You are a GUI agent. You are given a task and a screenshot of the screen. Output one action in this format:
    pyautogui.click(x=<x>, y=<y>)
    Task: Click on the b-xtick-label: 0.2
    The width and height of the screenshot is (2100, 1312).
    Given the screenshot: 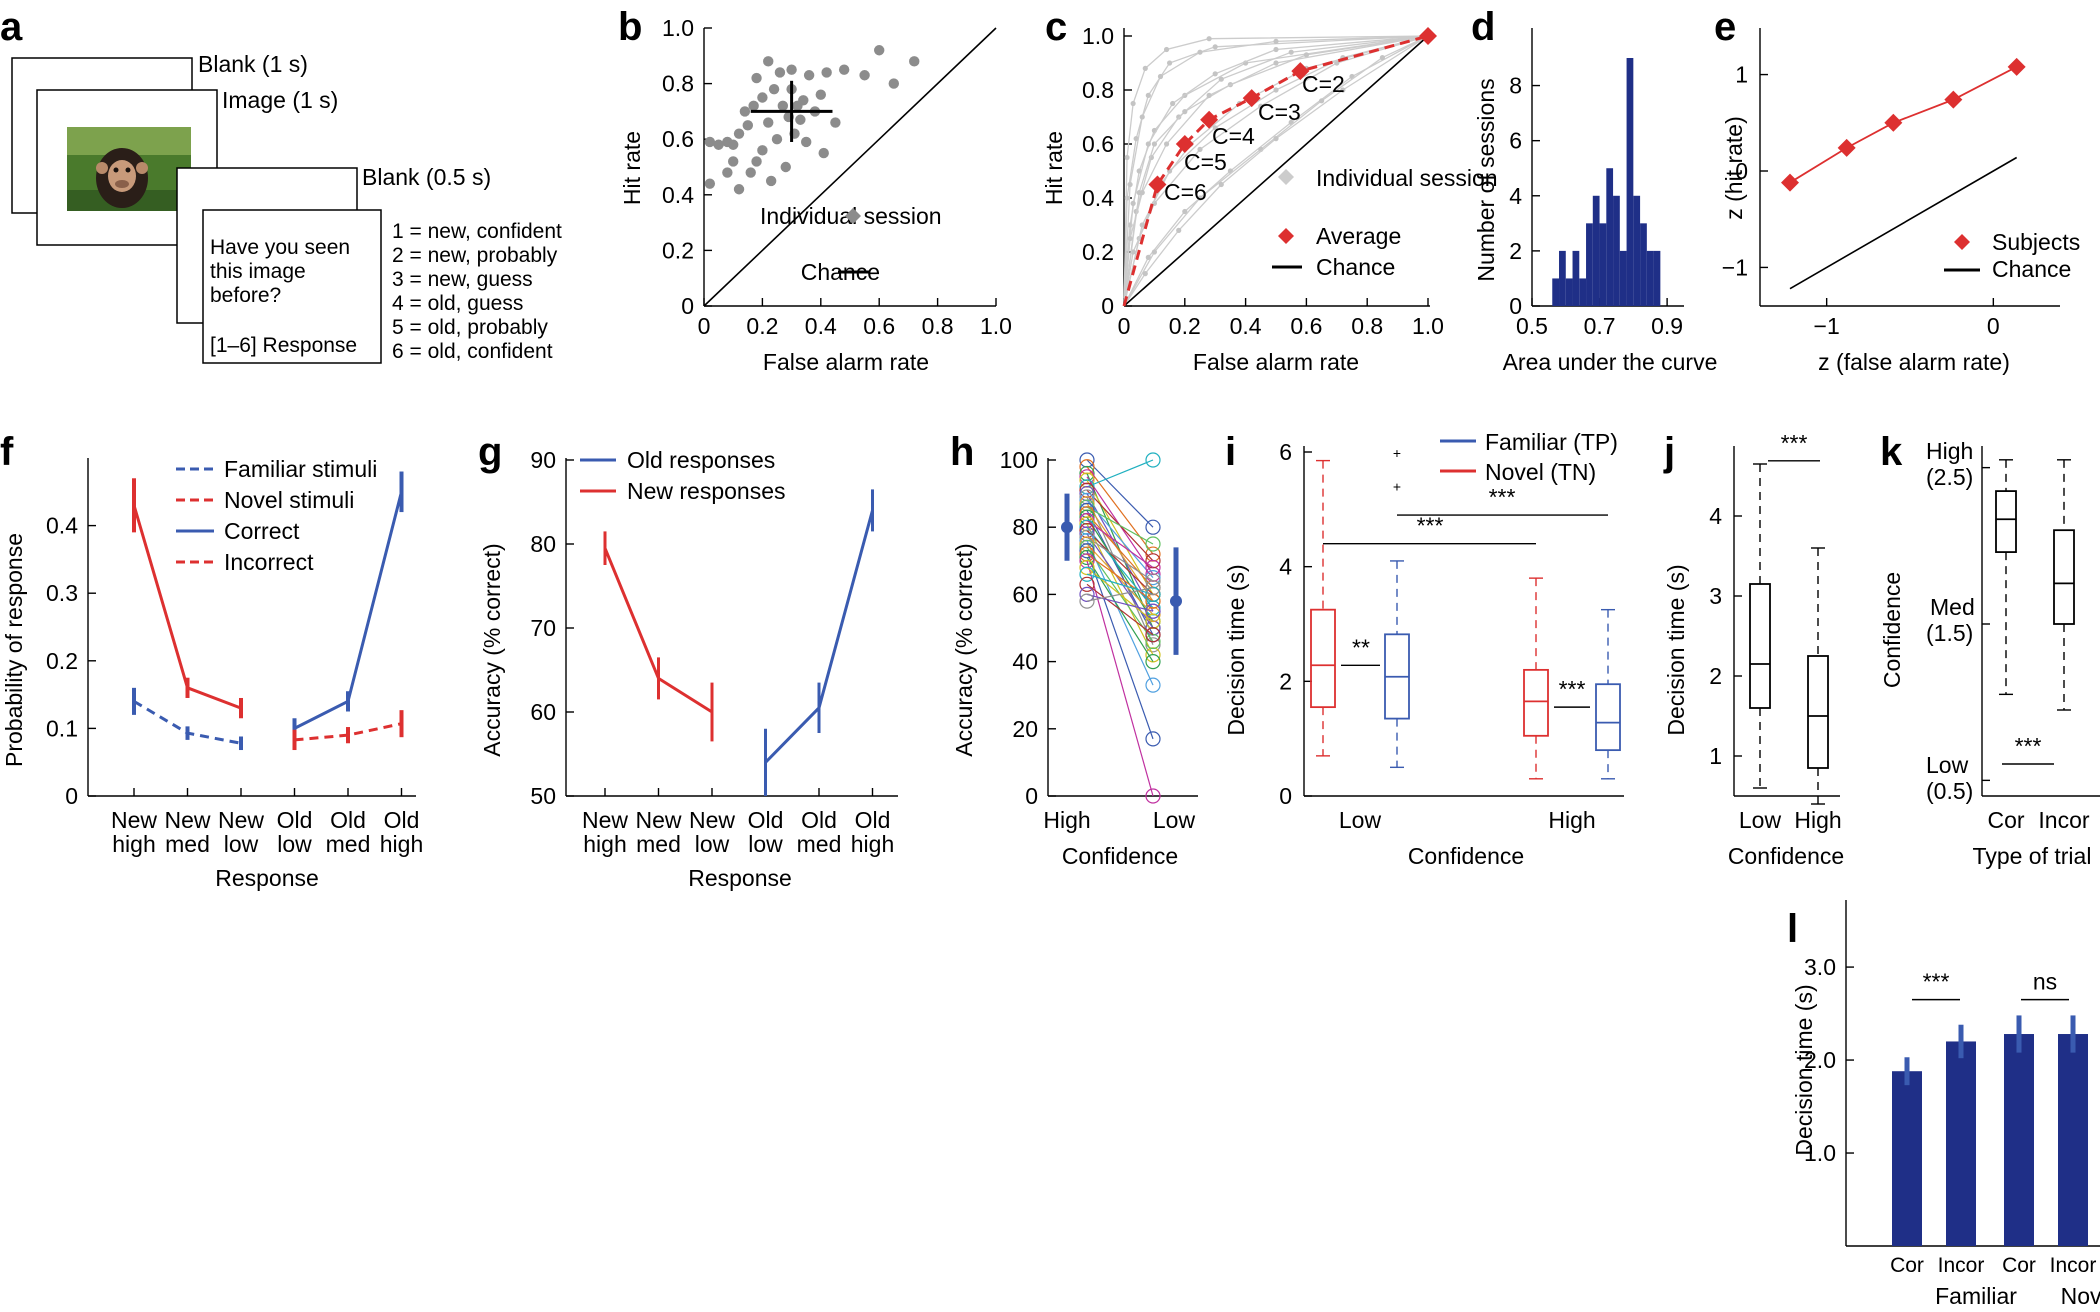 What is the action you would take?
    pyautogui.click(x=762, y=326)
    